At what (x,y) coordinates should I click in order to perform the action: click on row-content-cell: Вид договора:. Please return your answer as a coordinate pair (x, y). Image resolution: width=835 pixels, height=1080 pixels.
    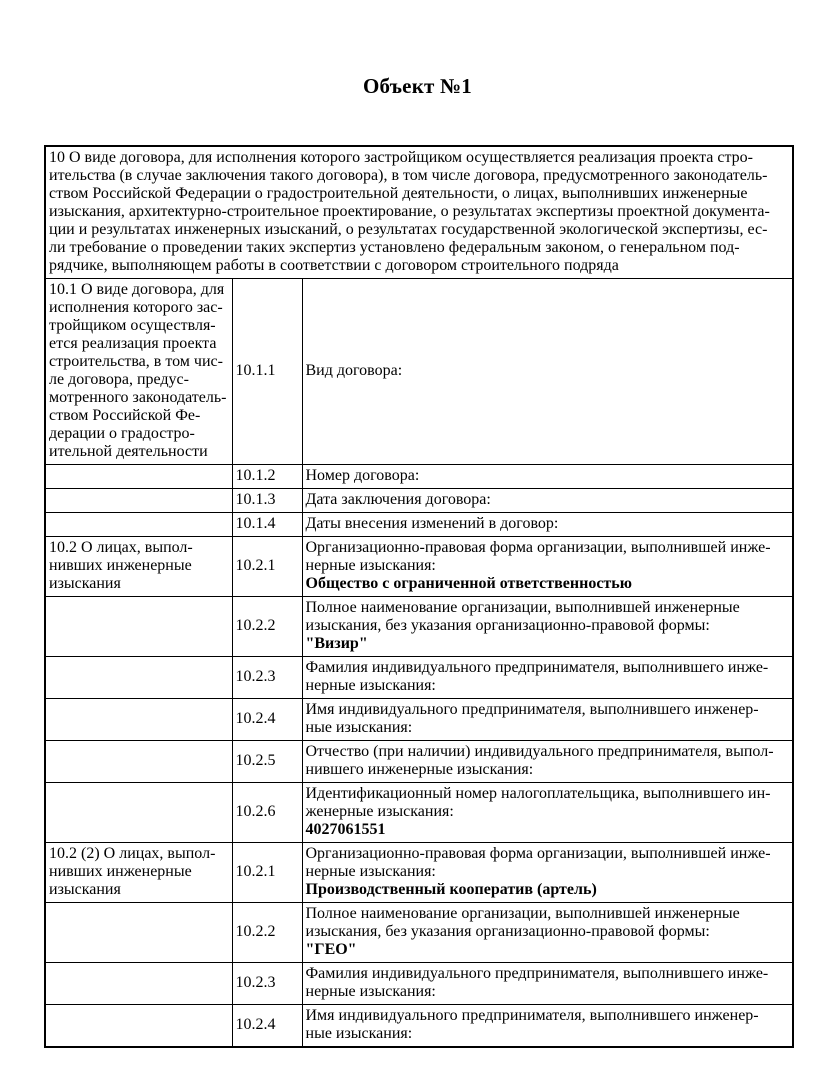
    Looking at the image, I should click on (547, 371).